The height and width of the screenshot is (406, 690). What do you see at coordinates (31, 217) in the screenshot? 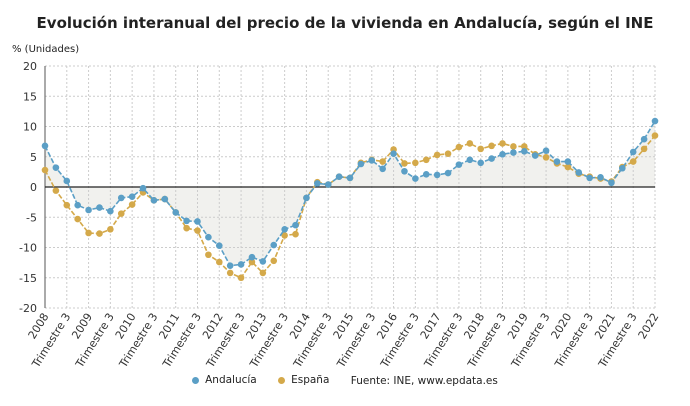
I see `y-tick-label: -5` at bounding box center [31, 217].